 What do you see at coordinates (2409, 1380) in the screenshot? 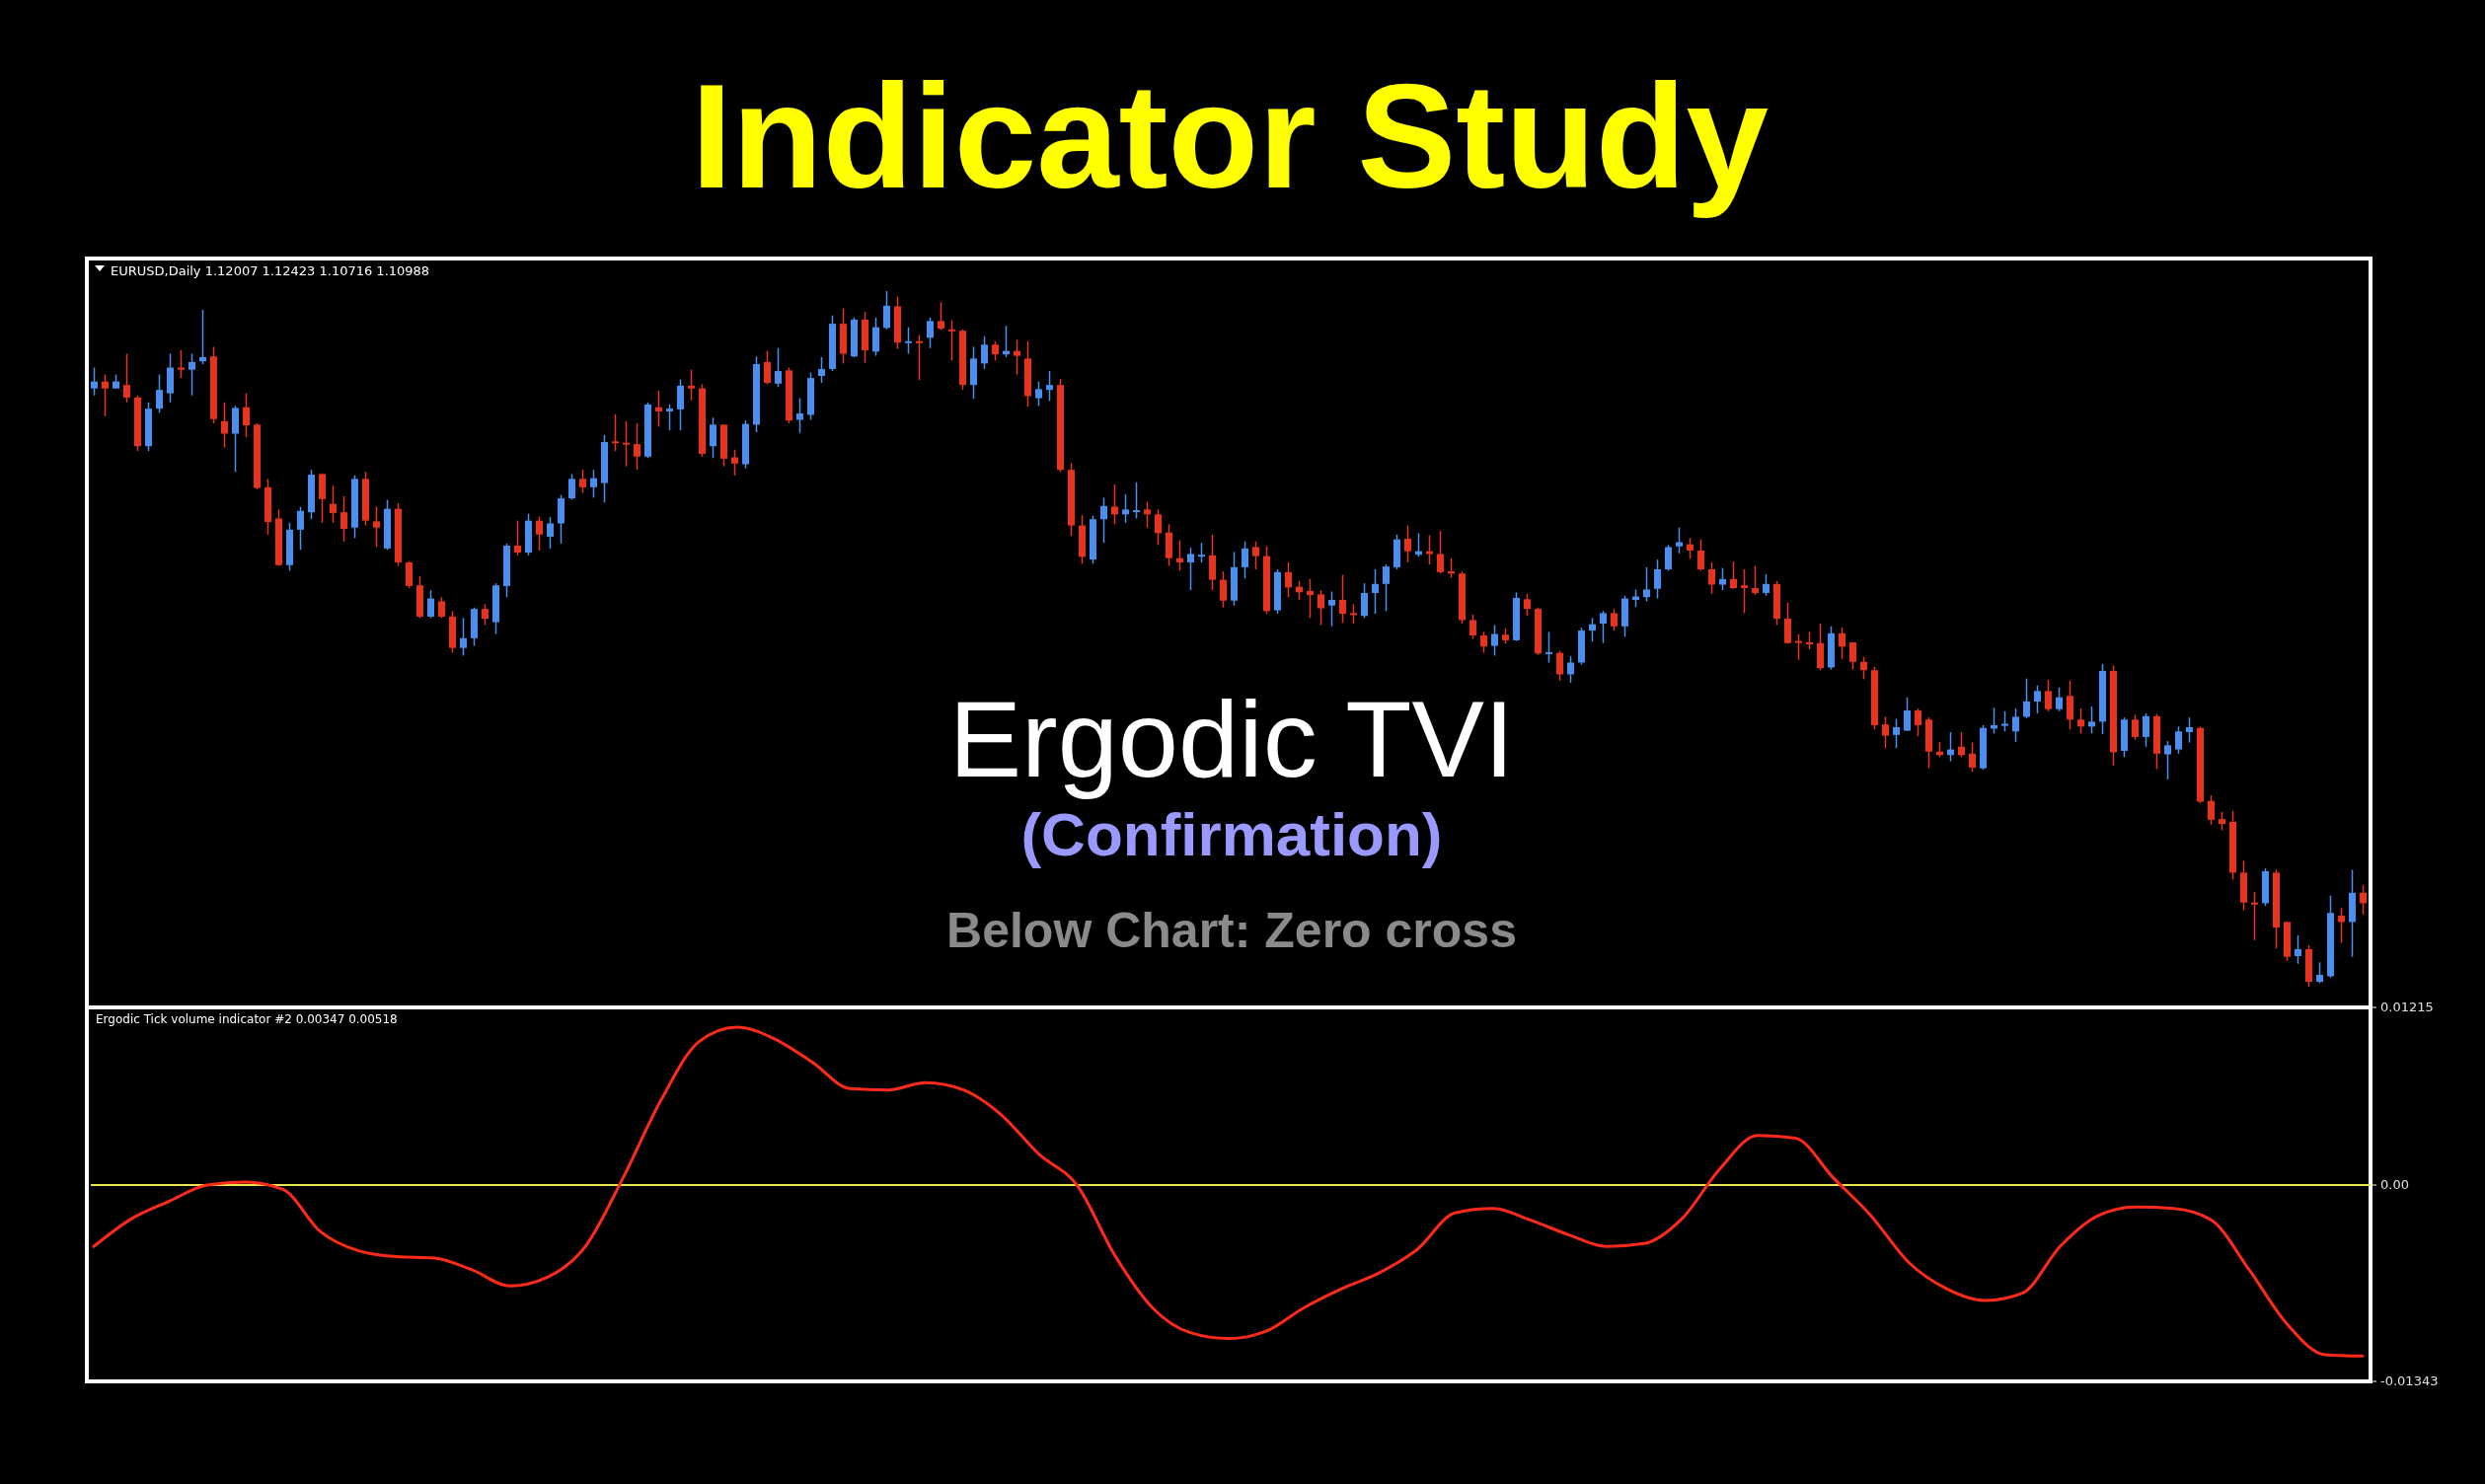
I see `y-tick-label: -0.01343` at bounding box center [2409, 1380].